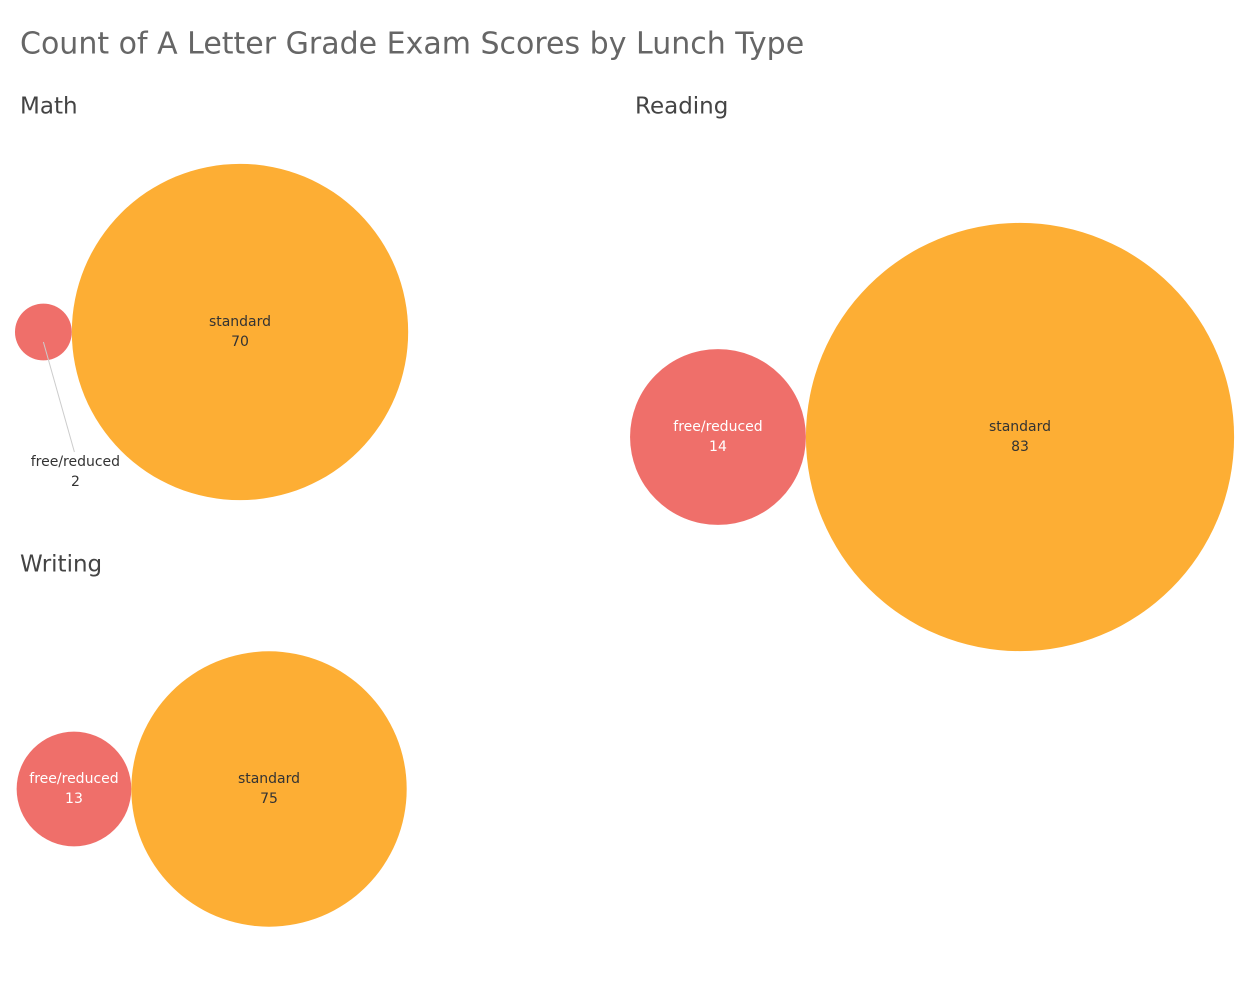 The height and width of the screenshot is (1000, 1250). What do you see at coordinates (49, 107) in the screenshot?
I see `panel-title: Math` at bounding box center [49, 107].